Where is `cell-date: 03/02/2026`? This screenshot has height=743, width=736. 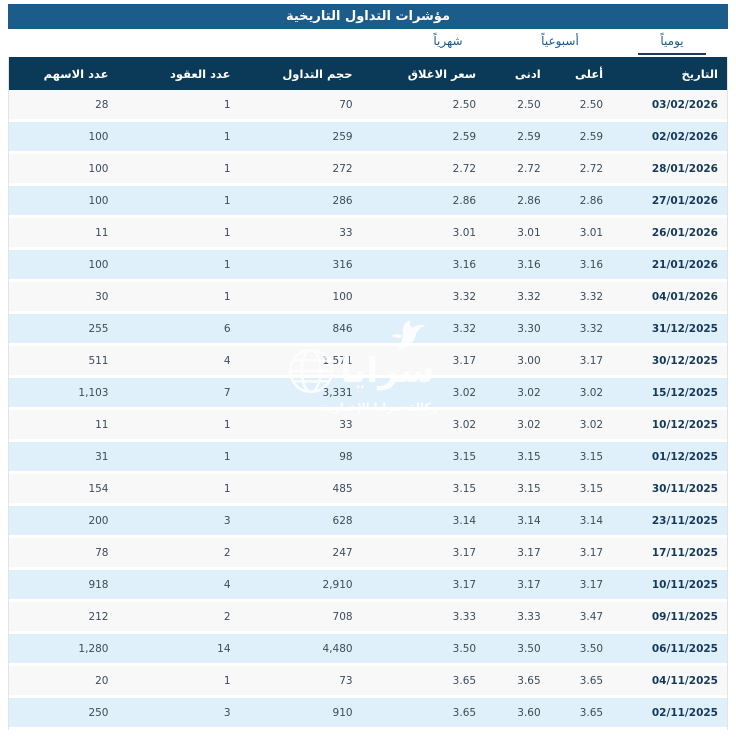 cell-date: 03/02/2026 is located at coordinates (669, 106).